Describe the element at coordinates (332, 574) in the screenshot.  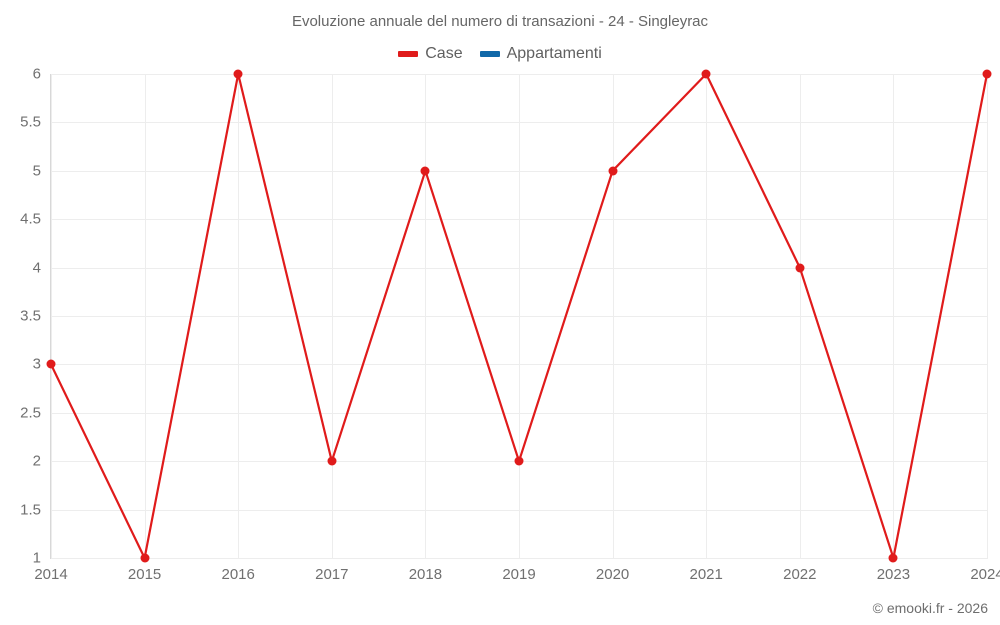
I see `x-axis-tick-label: 2017` at that location.